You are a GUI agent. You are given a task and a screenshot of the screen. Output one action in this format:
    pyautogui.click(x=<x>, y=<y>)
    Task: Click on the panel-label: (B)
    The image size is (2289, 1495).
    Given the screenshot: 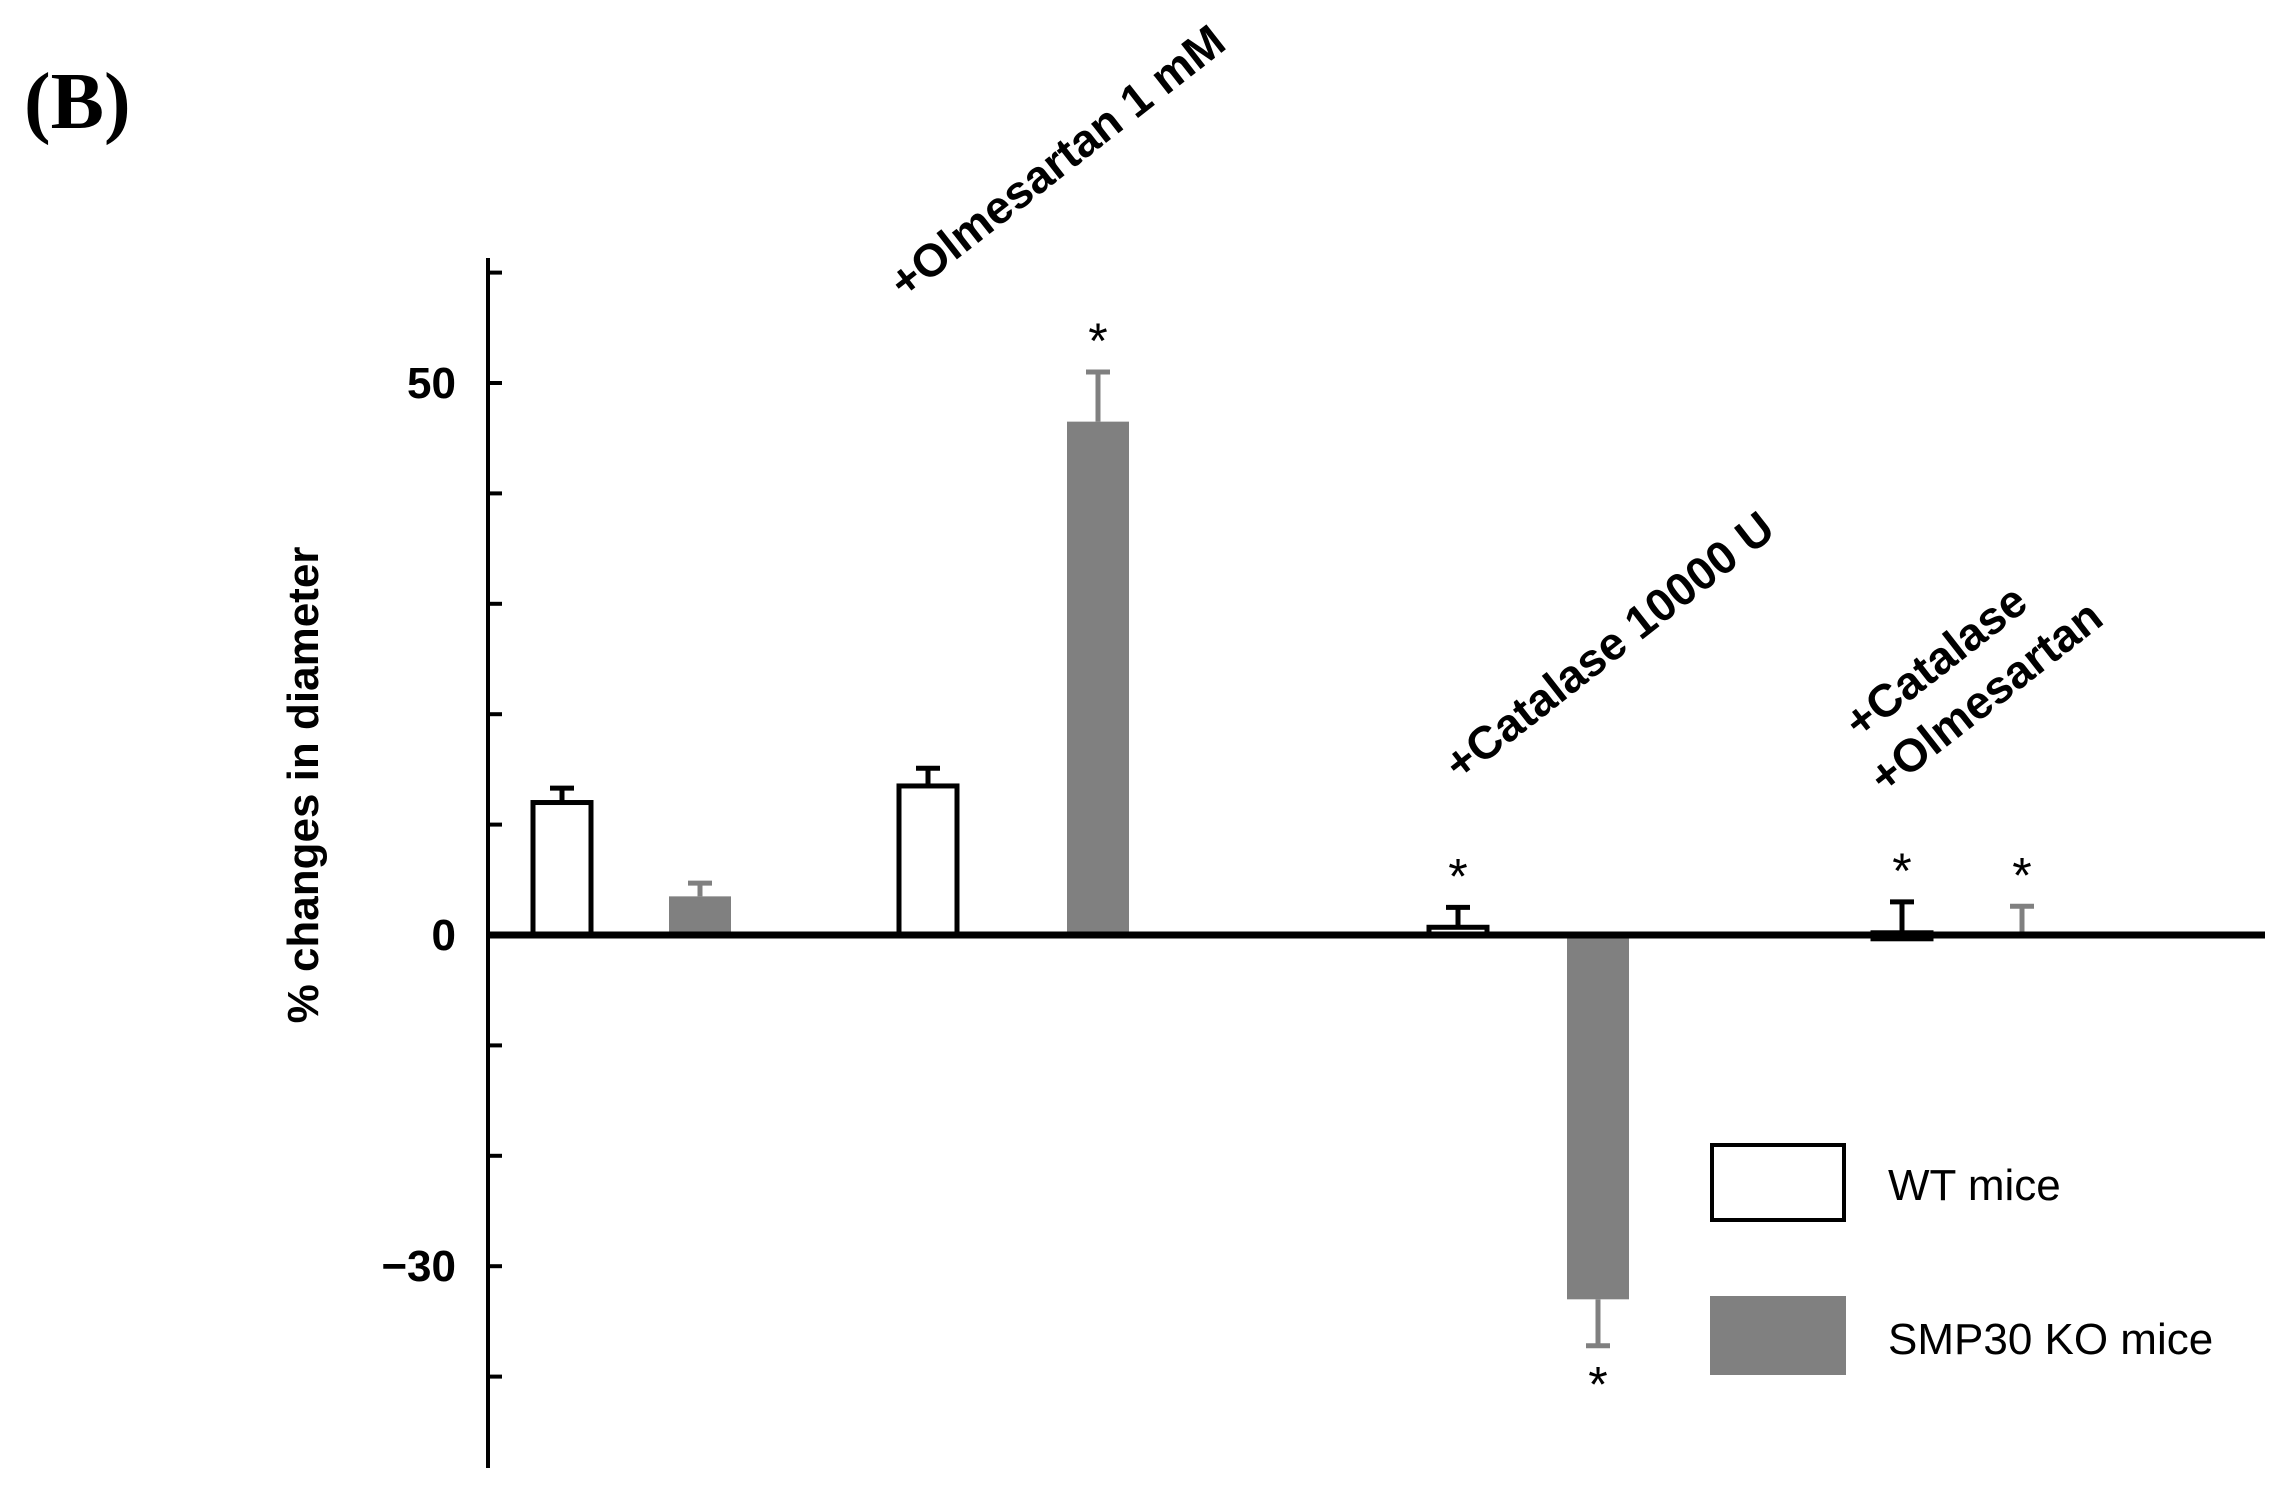 What is the action you would take?
    pyautogui.click(x=77, y=102)
    